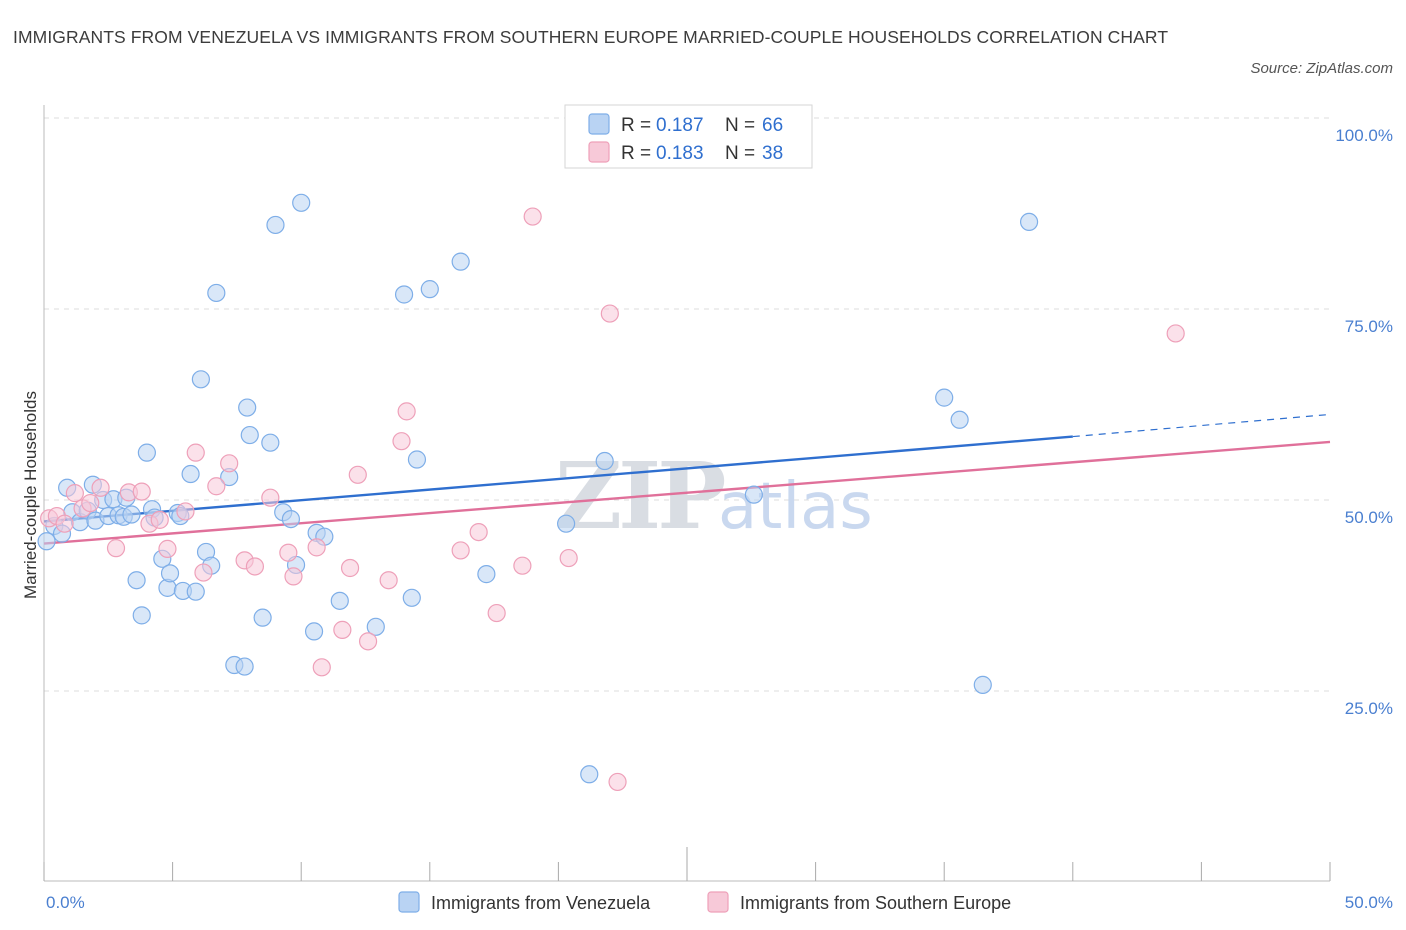 Image resolution: width=1406 pixels, height=930 pixels. What do you see at coordinates (795, 507) in the screenshot?
I see `watermark-atlas: atlas` at bounding box center [795, 507].